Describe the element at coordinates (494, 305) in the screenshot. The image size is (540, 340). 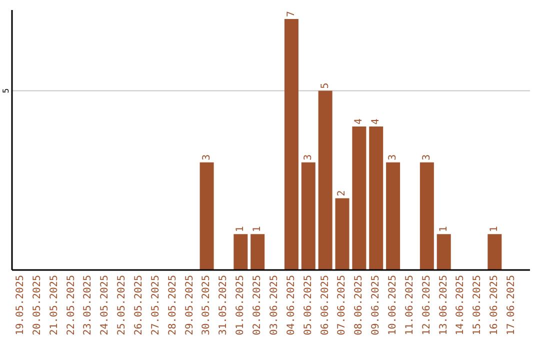
I see `x-tick-label: 16.06.2025` at that location.